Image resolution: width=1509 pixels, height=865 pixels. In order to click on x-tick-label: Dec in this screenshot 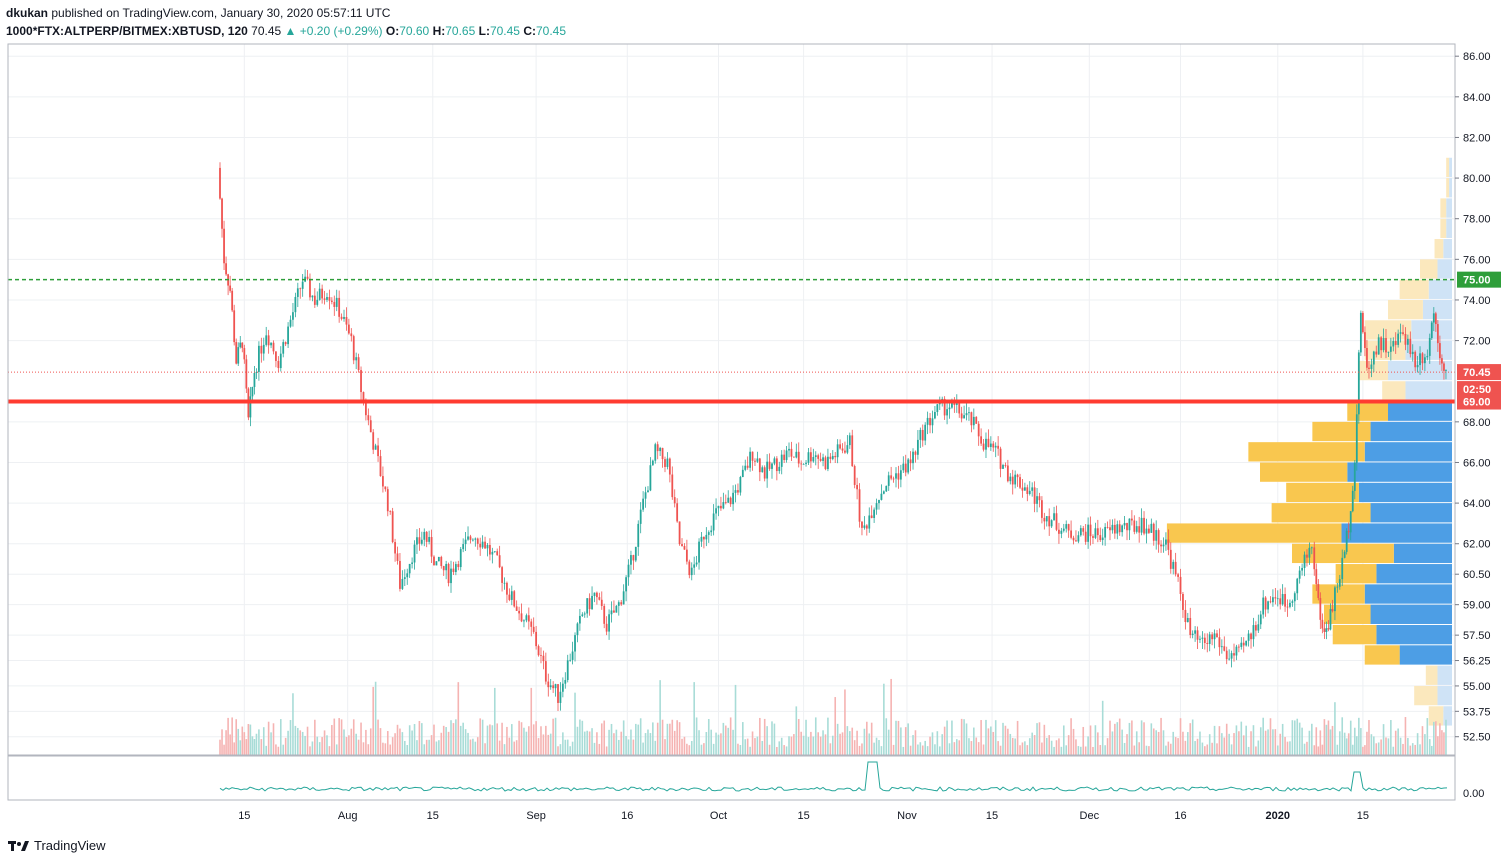, I will do `click(1090, 816)`.